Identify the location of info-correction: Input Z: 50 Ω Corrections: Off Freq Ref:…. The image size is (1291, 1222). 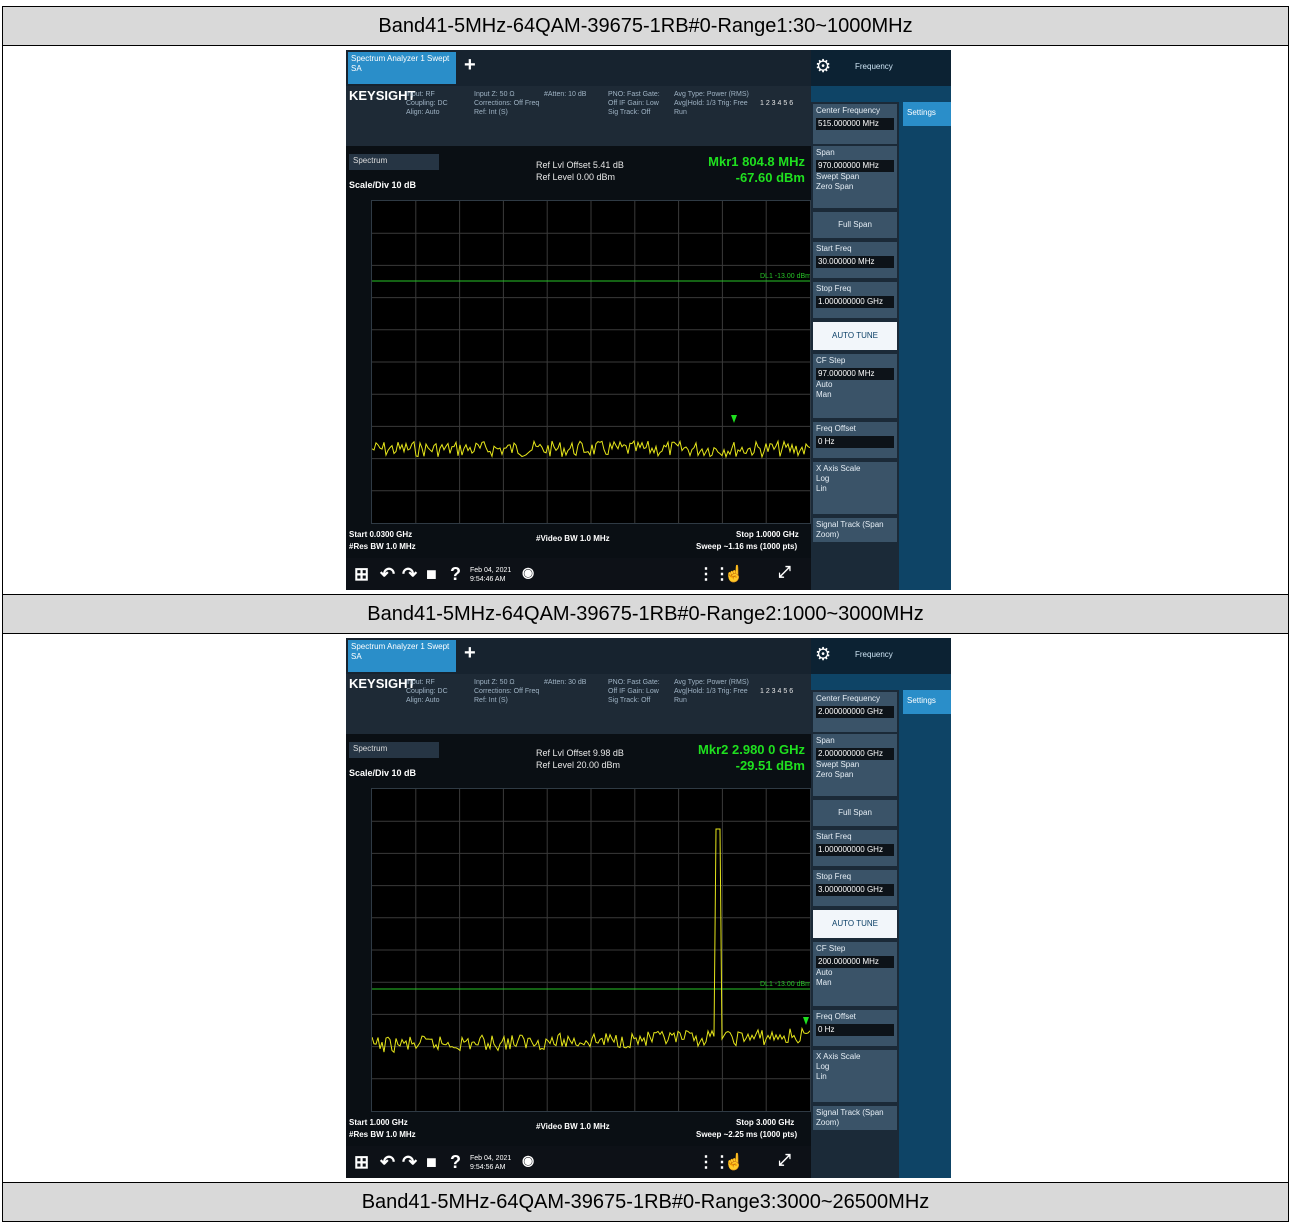
(507, 103).